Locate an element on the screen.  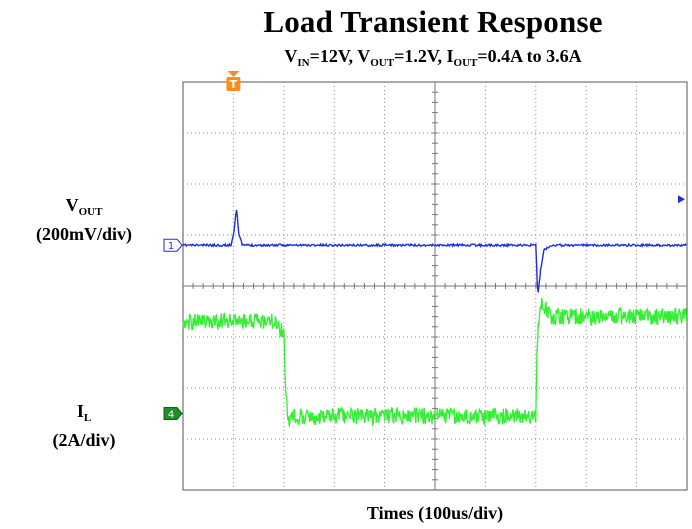
subtitle-part: =12V, V is located at coordinates (340, 56).